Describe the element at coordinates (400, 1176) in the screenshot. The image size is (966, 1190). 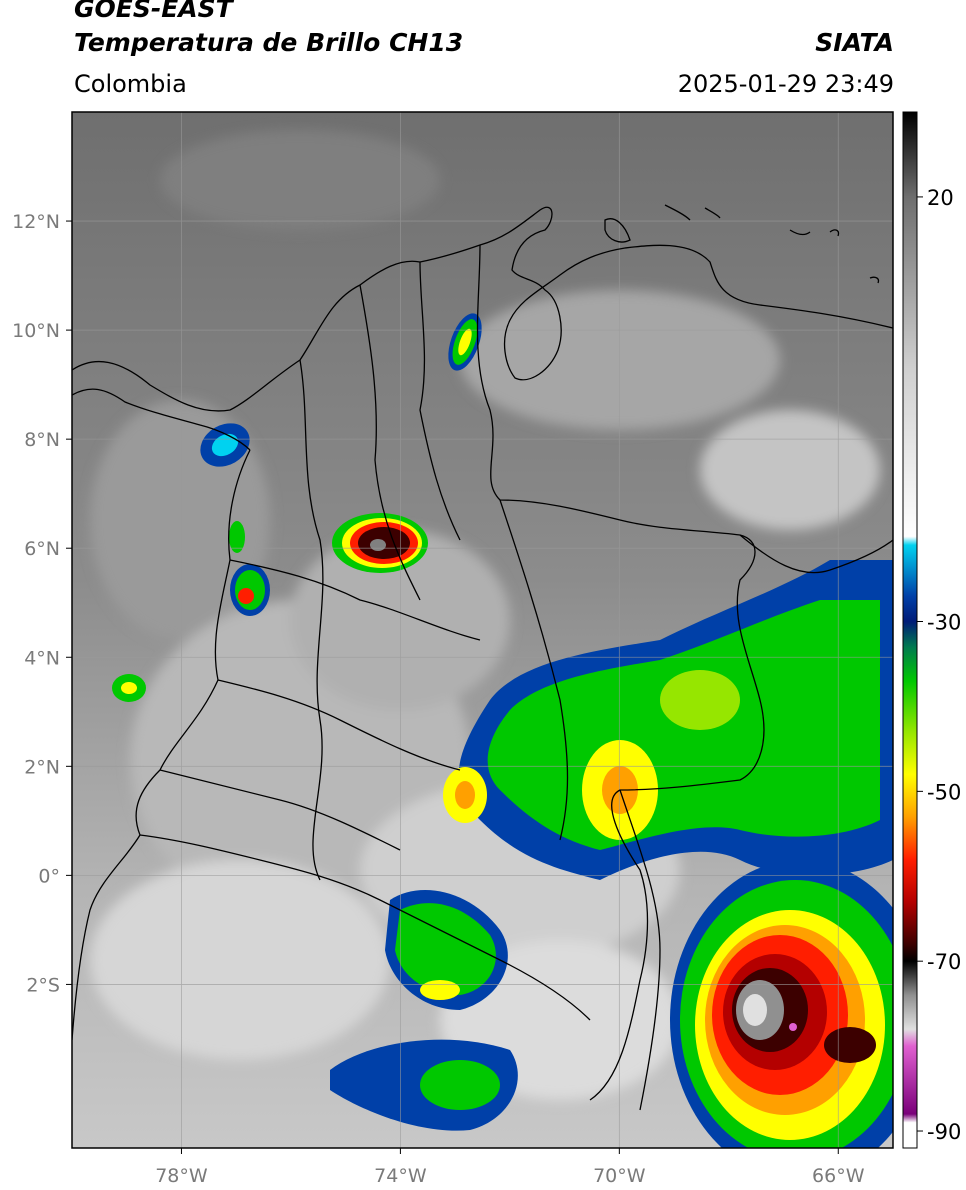
I see `lon-tick-label: 74°W` at that location.